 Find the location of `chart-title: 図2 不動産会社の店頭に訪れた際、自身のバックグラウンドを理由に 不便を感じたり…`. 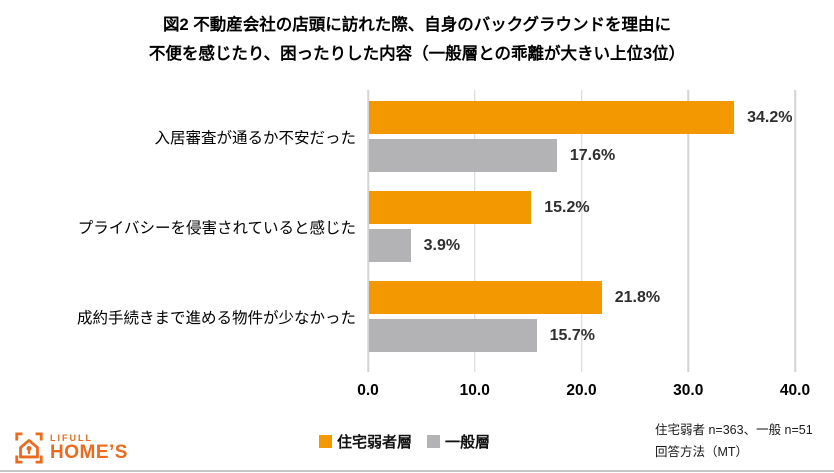

chart-title: 図2 不動産会社の店頭に訪れた際、自身のバックグラウンドを理由に 不便を感じたり… is located at coordinates (417, 40).